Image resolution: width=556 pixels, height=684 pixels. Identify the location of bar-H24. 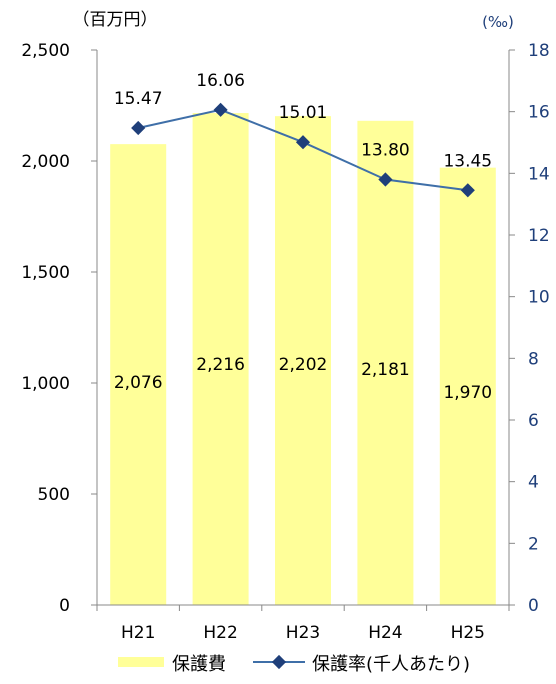
(385, 363).